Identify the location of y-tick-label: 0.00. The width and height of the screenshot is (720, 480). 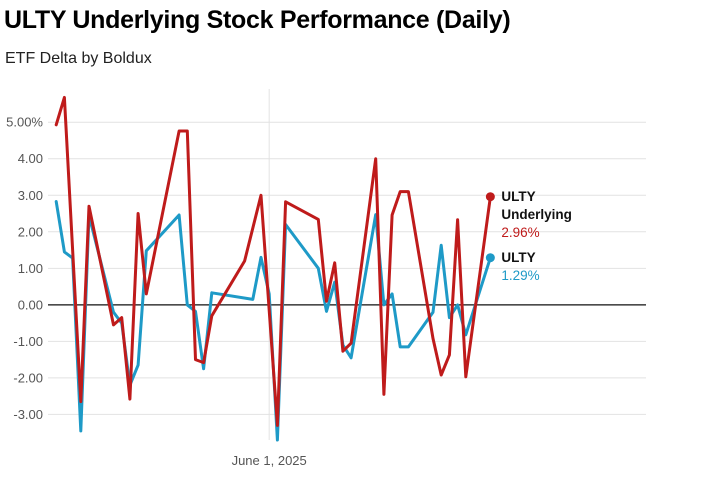
(30, 304).